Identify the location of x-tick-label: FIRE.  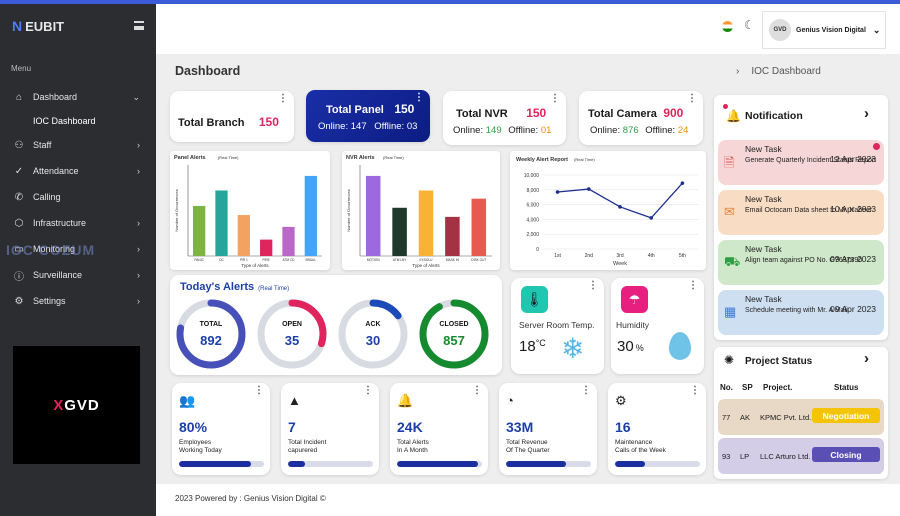
(266, 260).